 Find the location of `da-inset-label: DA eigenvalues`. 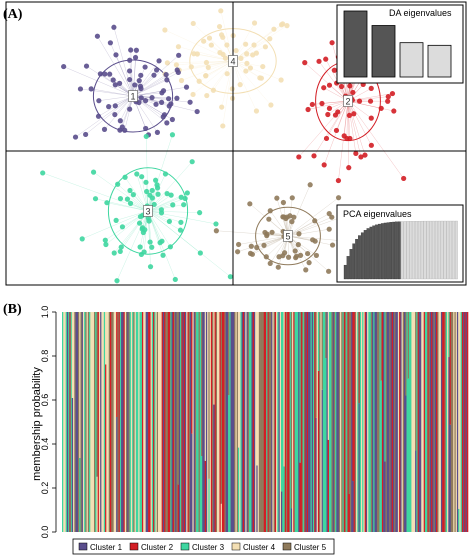

da-inset-label: DA eigenvalues is located at coordinates (420, 13).